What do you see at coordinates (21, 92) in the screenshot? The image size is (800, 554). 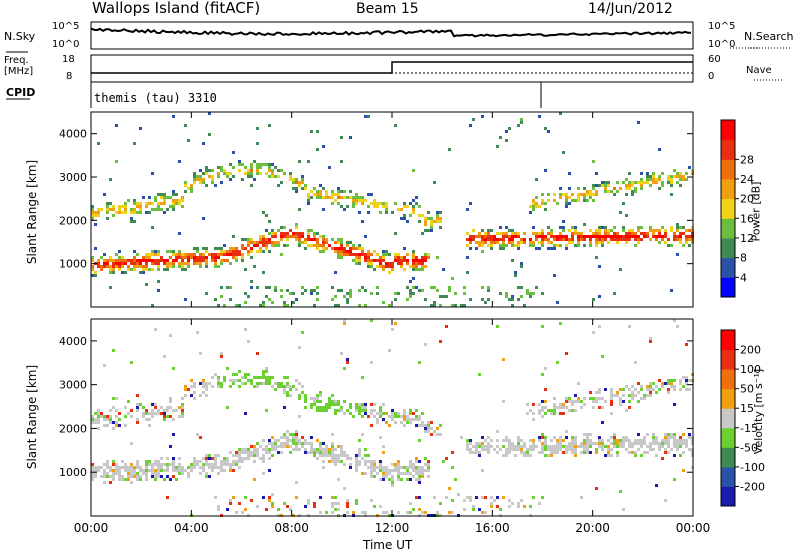 I see `cpid-label: CPID` at bounding box center [21, 92].